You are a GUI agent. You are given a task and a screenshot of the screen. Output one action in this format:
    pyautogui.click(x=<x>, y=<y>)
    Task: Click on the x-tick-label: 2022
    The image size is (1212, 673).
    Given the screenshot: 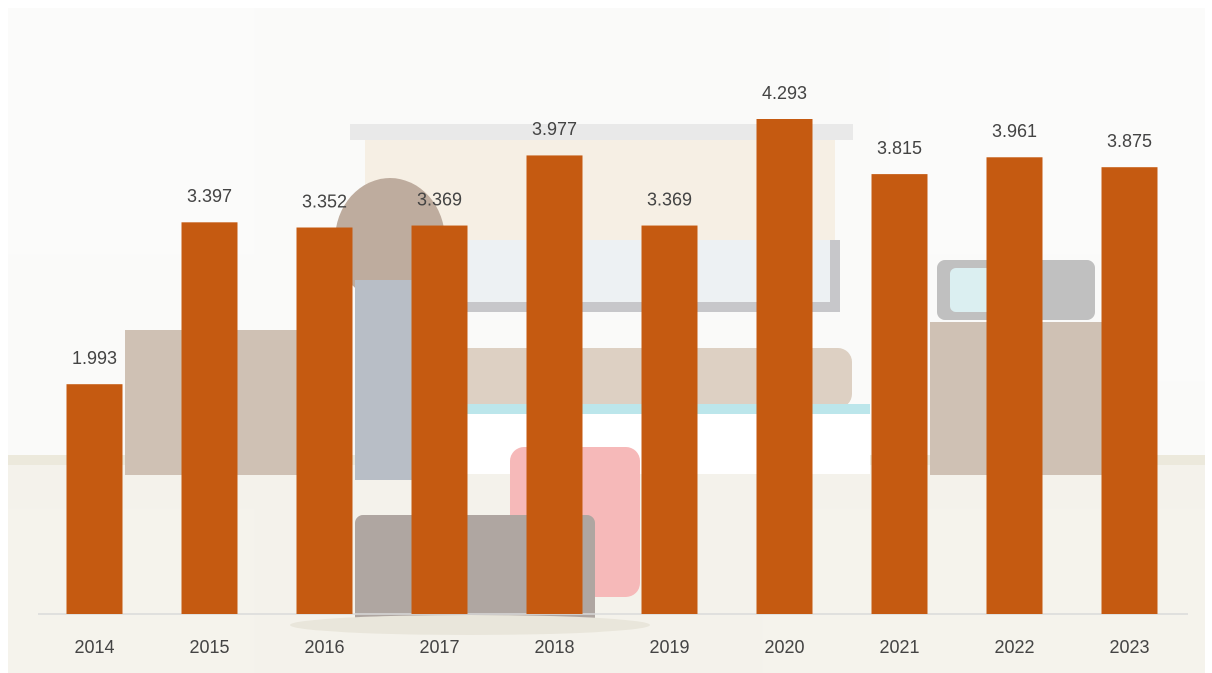 What is the action you would take?
    pyautogui.click(x=1014, y=647)
    